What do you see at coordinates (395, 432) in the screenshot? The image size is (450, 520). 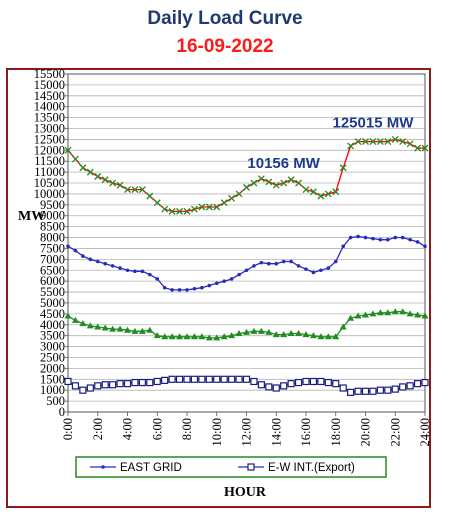 I see `x-tick-label: 22:00` at bounding box center [395, 432].